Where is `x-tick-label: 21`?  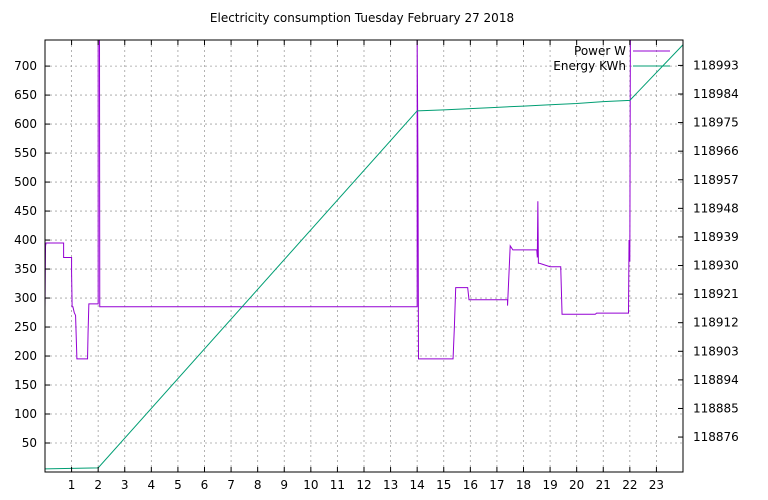
x-tick-label: 21 is located at coordinates (603, 485).